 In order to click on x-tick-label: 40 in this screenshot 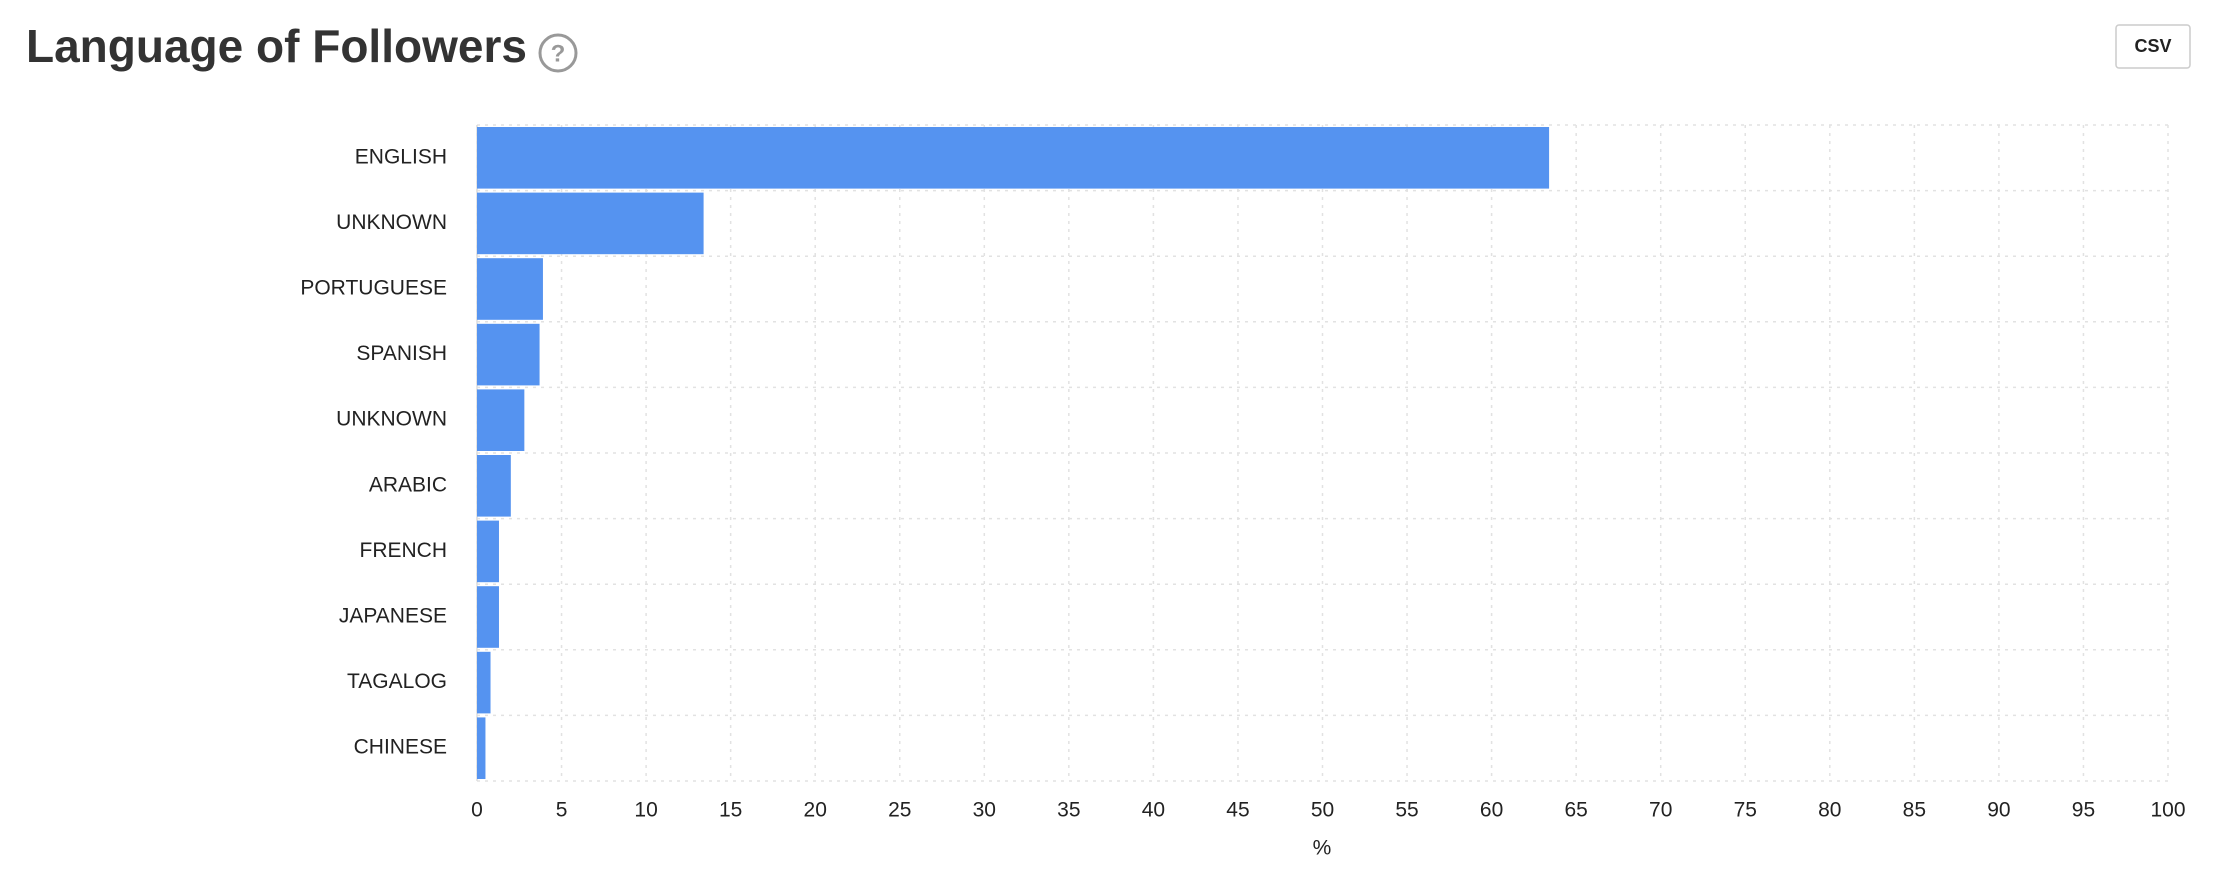, I will do `click(1153, 810)`.